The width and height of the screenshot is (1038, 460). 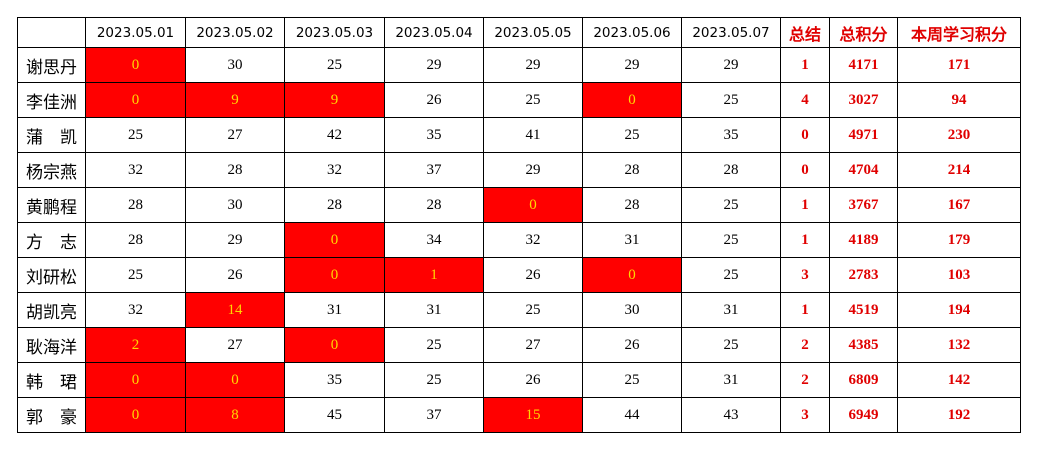 What do you see at coordinates (533, 32) in the screenshot?
I see `header-cell: 2023.05.05` at bounding box center [533, 32].